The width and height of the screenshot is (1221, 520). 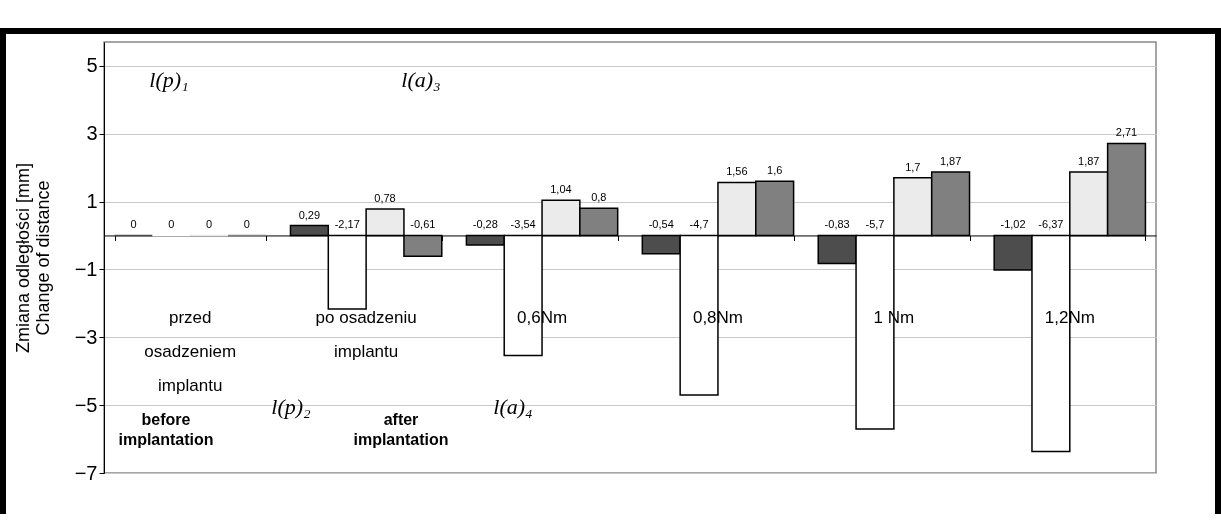 What do you see at coordinates (913, 166) in the screenshot?
I see `data-label: 1,7` at bounding box center [913, 166].